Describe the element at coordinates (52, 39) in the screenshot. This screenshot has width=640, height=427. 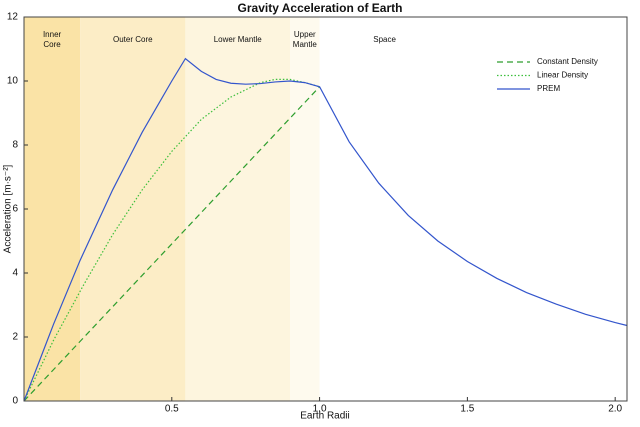
I see `region-label: Inner Core` at that location.